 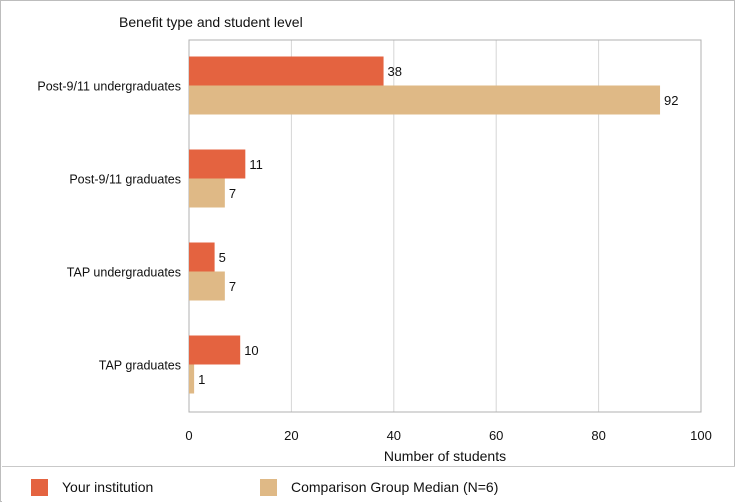 What do you see at coordinates (207, 193) in the screenshot?
I see `bar-series1-cat1` at bounding box center [207, 193].